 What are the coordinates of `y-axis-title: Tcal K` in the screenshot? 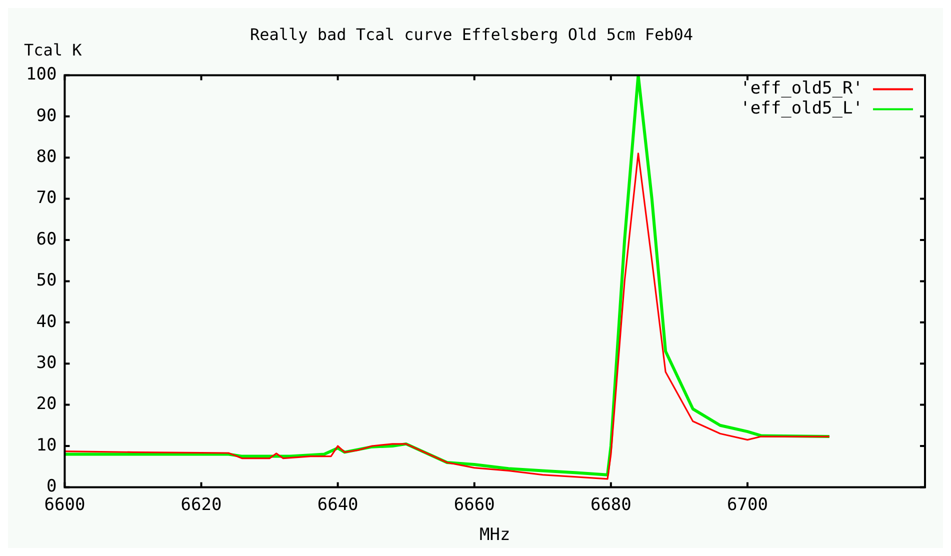 It's located at (53, 50).